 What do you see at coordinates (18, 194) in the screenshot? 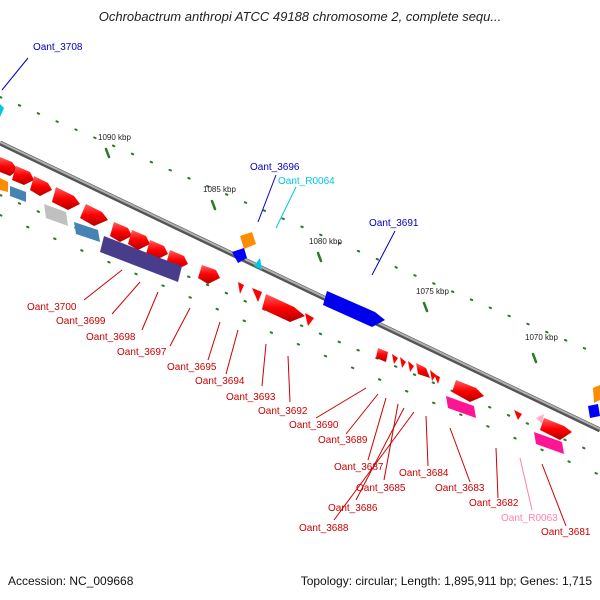
I see `feature-steel-a` at bounding box center [18, 194].